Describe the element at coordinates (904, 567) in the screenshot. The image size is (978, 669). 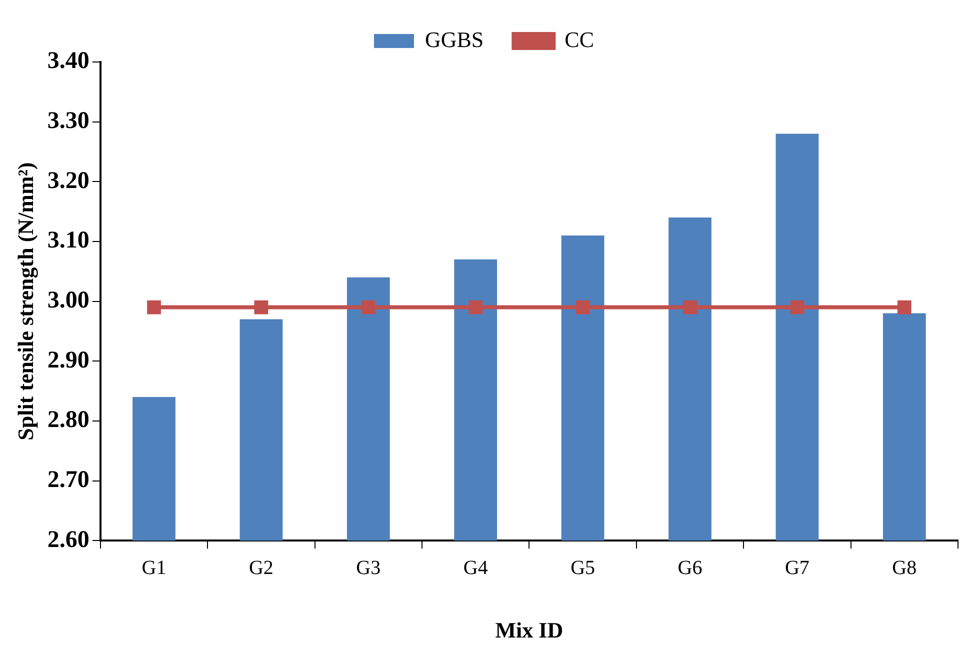
I see `x-tick-label: G8` at that location.